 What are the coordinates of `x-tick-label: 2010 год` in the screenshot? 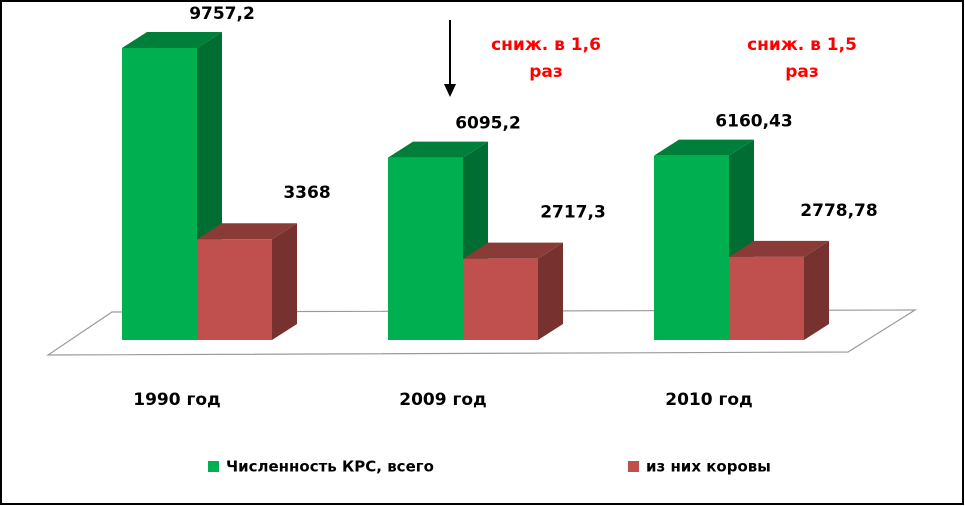 It's located at (709, 400).